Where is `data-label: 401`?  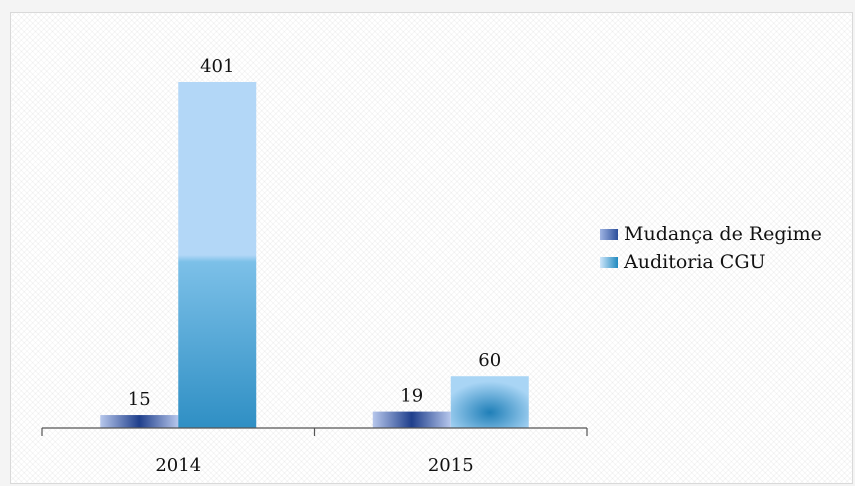 data-label: 401 is located at coordinates (217, 66).